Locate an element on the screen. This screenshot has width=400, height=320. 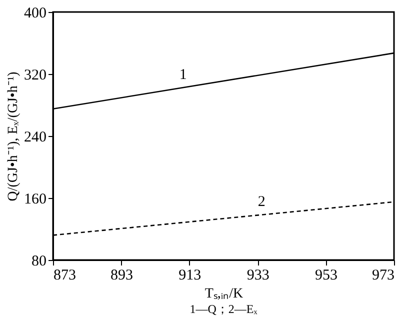
x-tick-label: 953 is located at coordinates (326, 276).